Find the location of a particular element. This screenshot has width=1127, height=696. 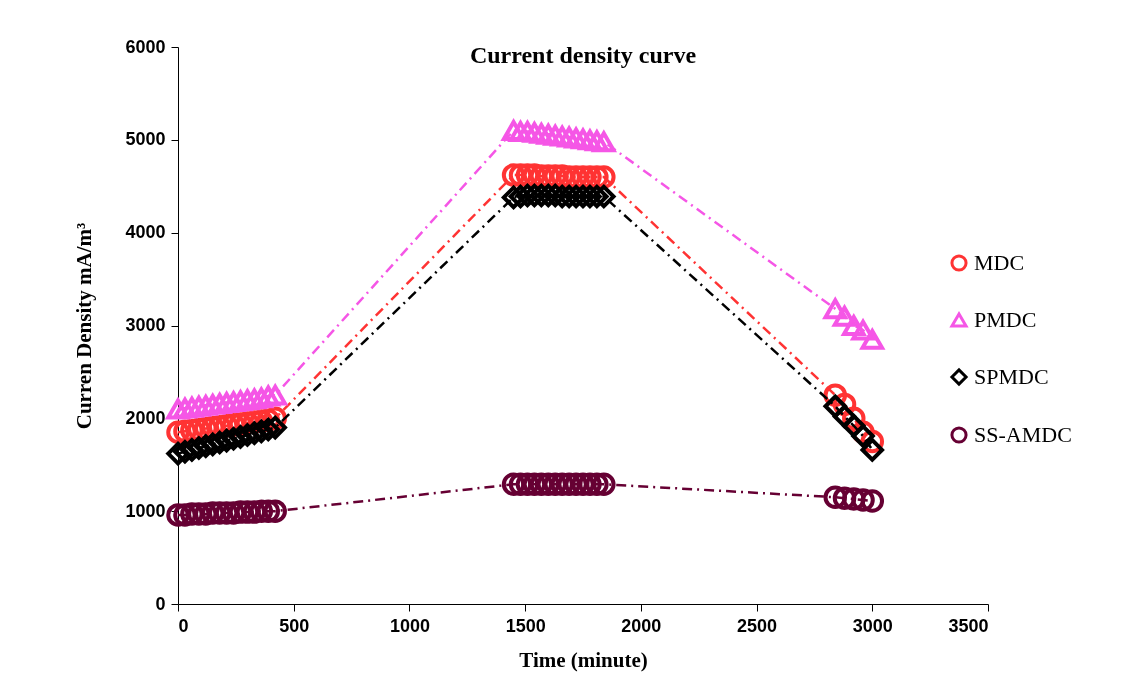

x-tick-label: 2000 is located at coordinates (641, 625).